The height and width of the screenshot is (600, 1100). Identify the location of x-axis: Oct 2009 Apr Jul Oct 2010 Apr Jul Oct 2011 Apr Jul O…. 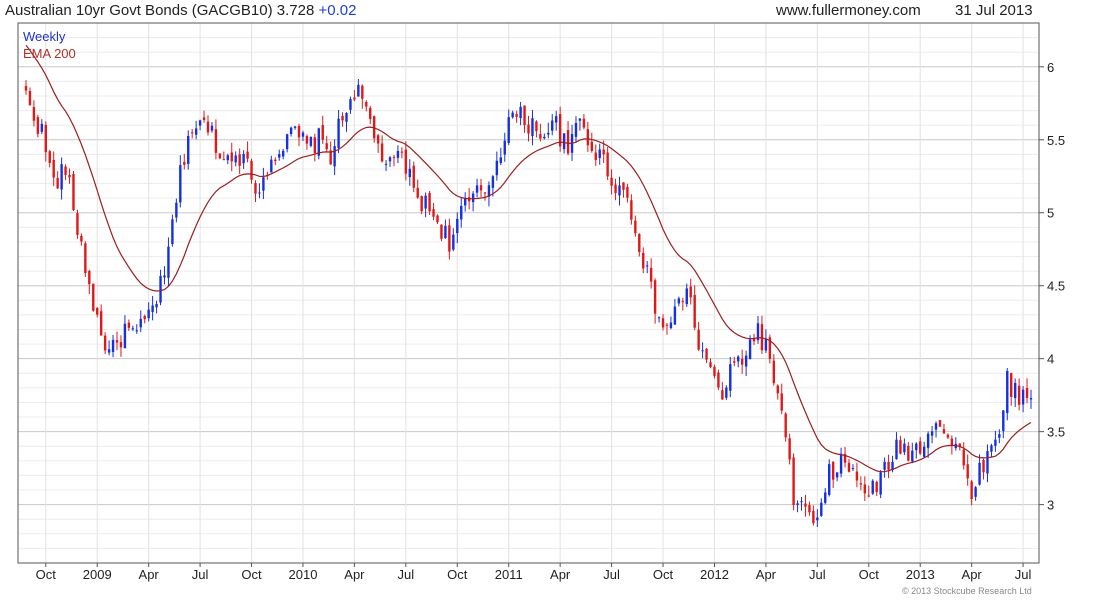
(534, 572).